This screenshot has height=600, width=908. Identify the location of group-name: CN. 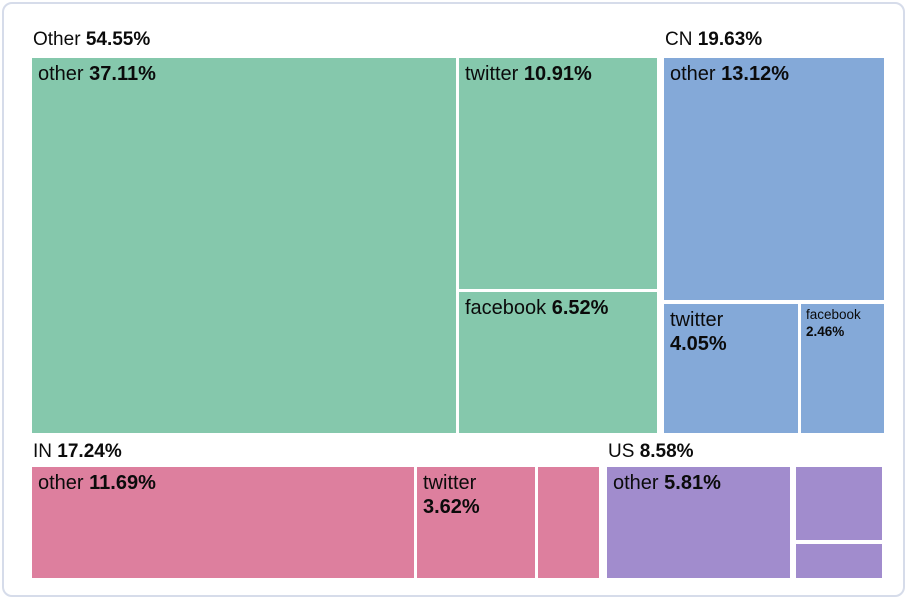
(679, 39).